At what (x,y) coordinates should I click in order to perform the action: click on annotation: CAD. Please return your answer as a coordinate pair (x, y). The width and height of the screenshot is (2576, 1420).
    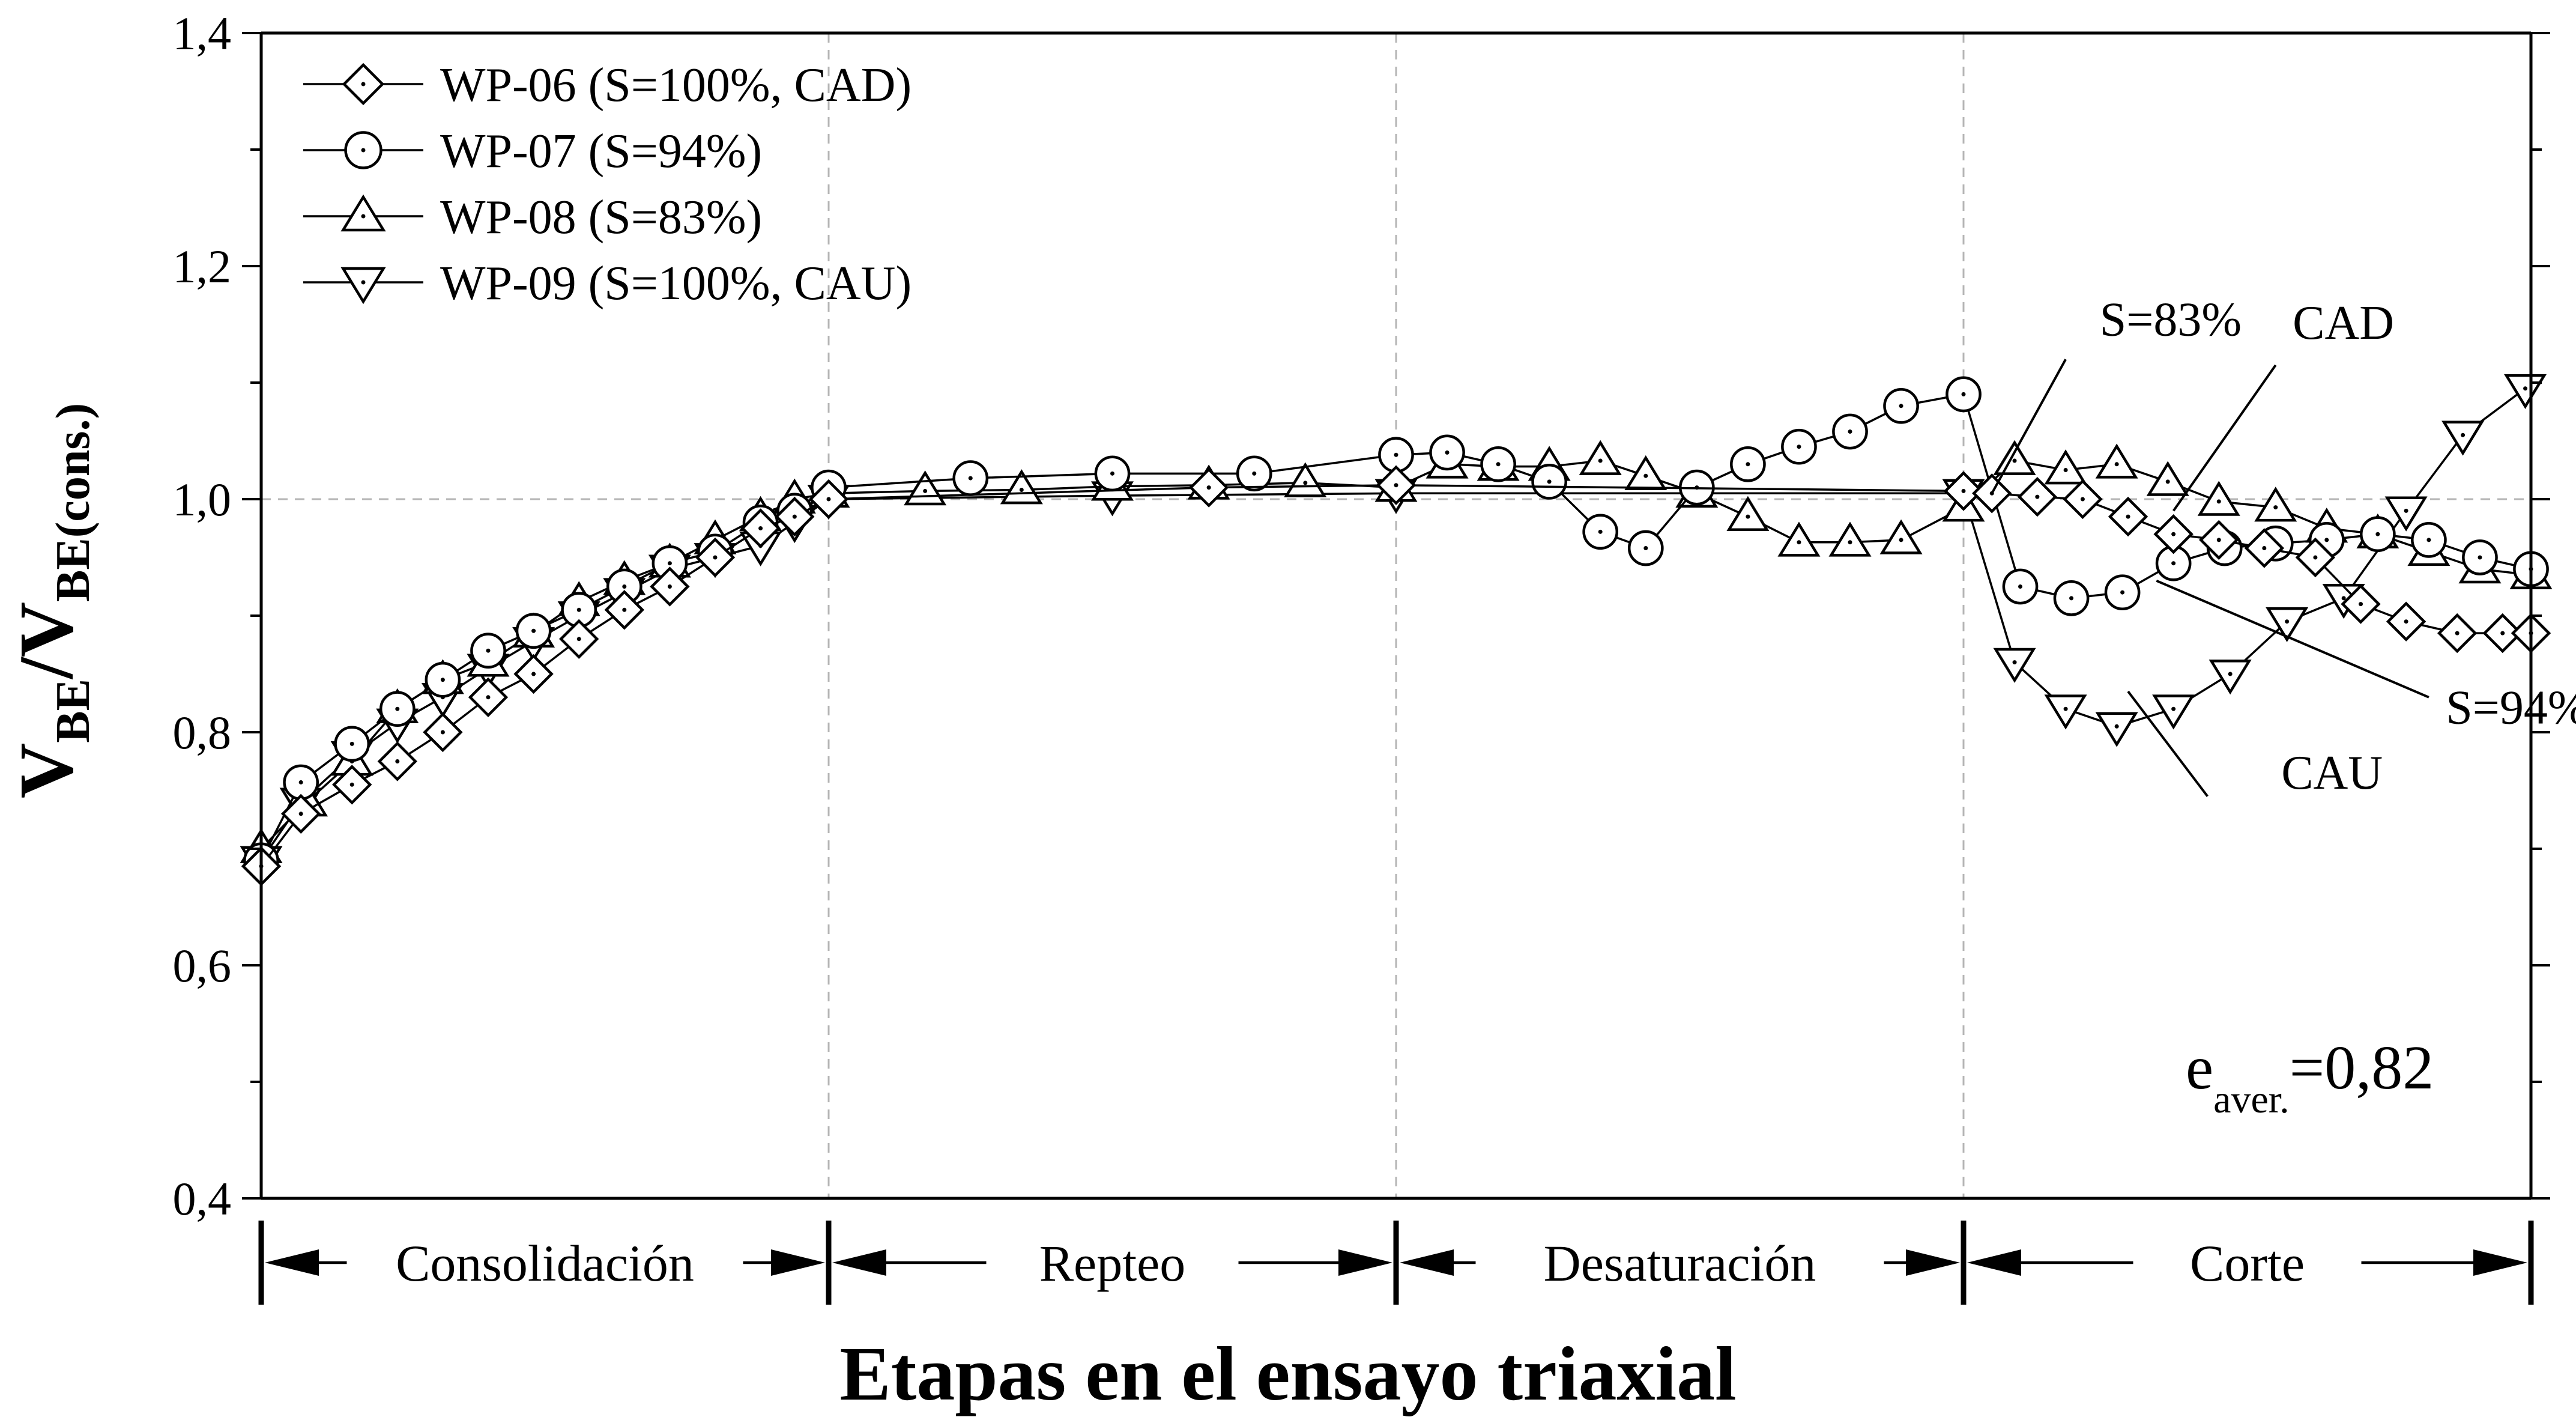
    Looking at the image, I should click on (2283, 404).